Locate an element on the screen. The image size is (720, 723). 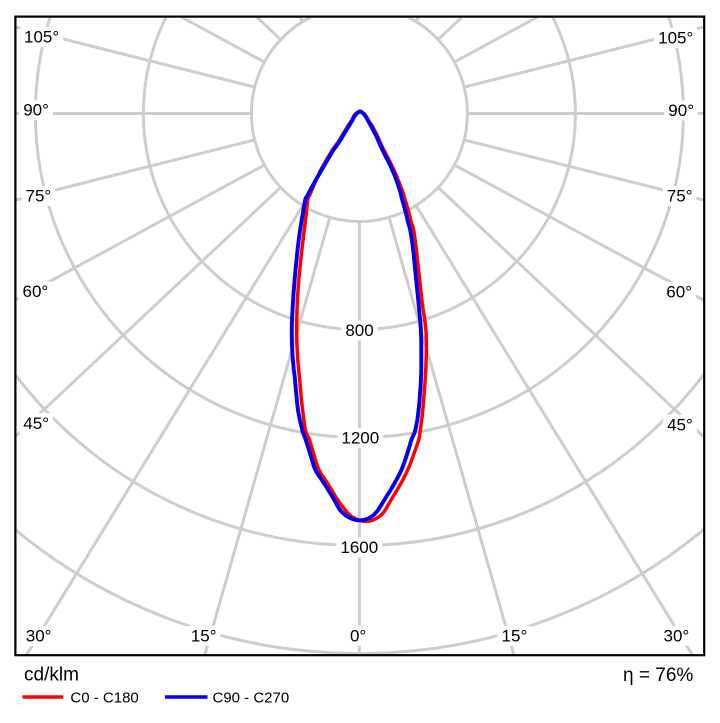
svg-text: 1200 is located at coordinates (360, 438).